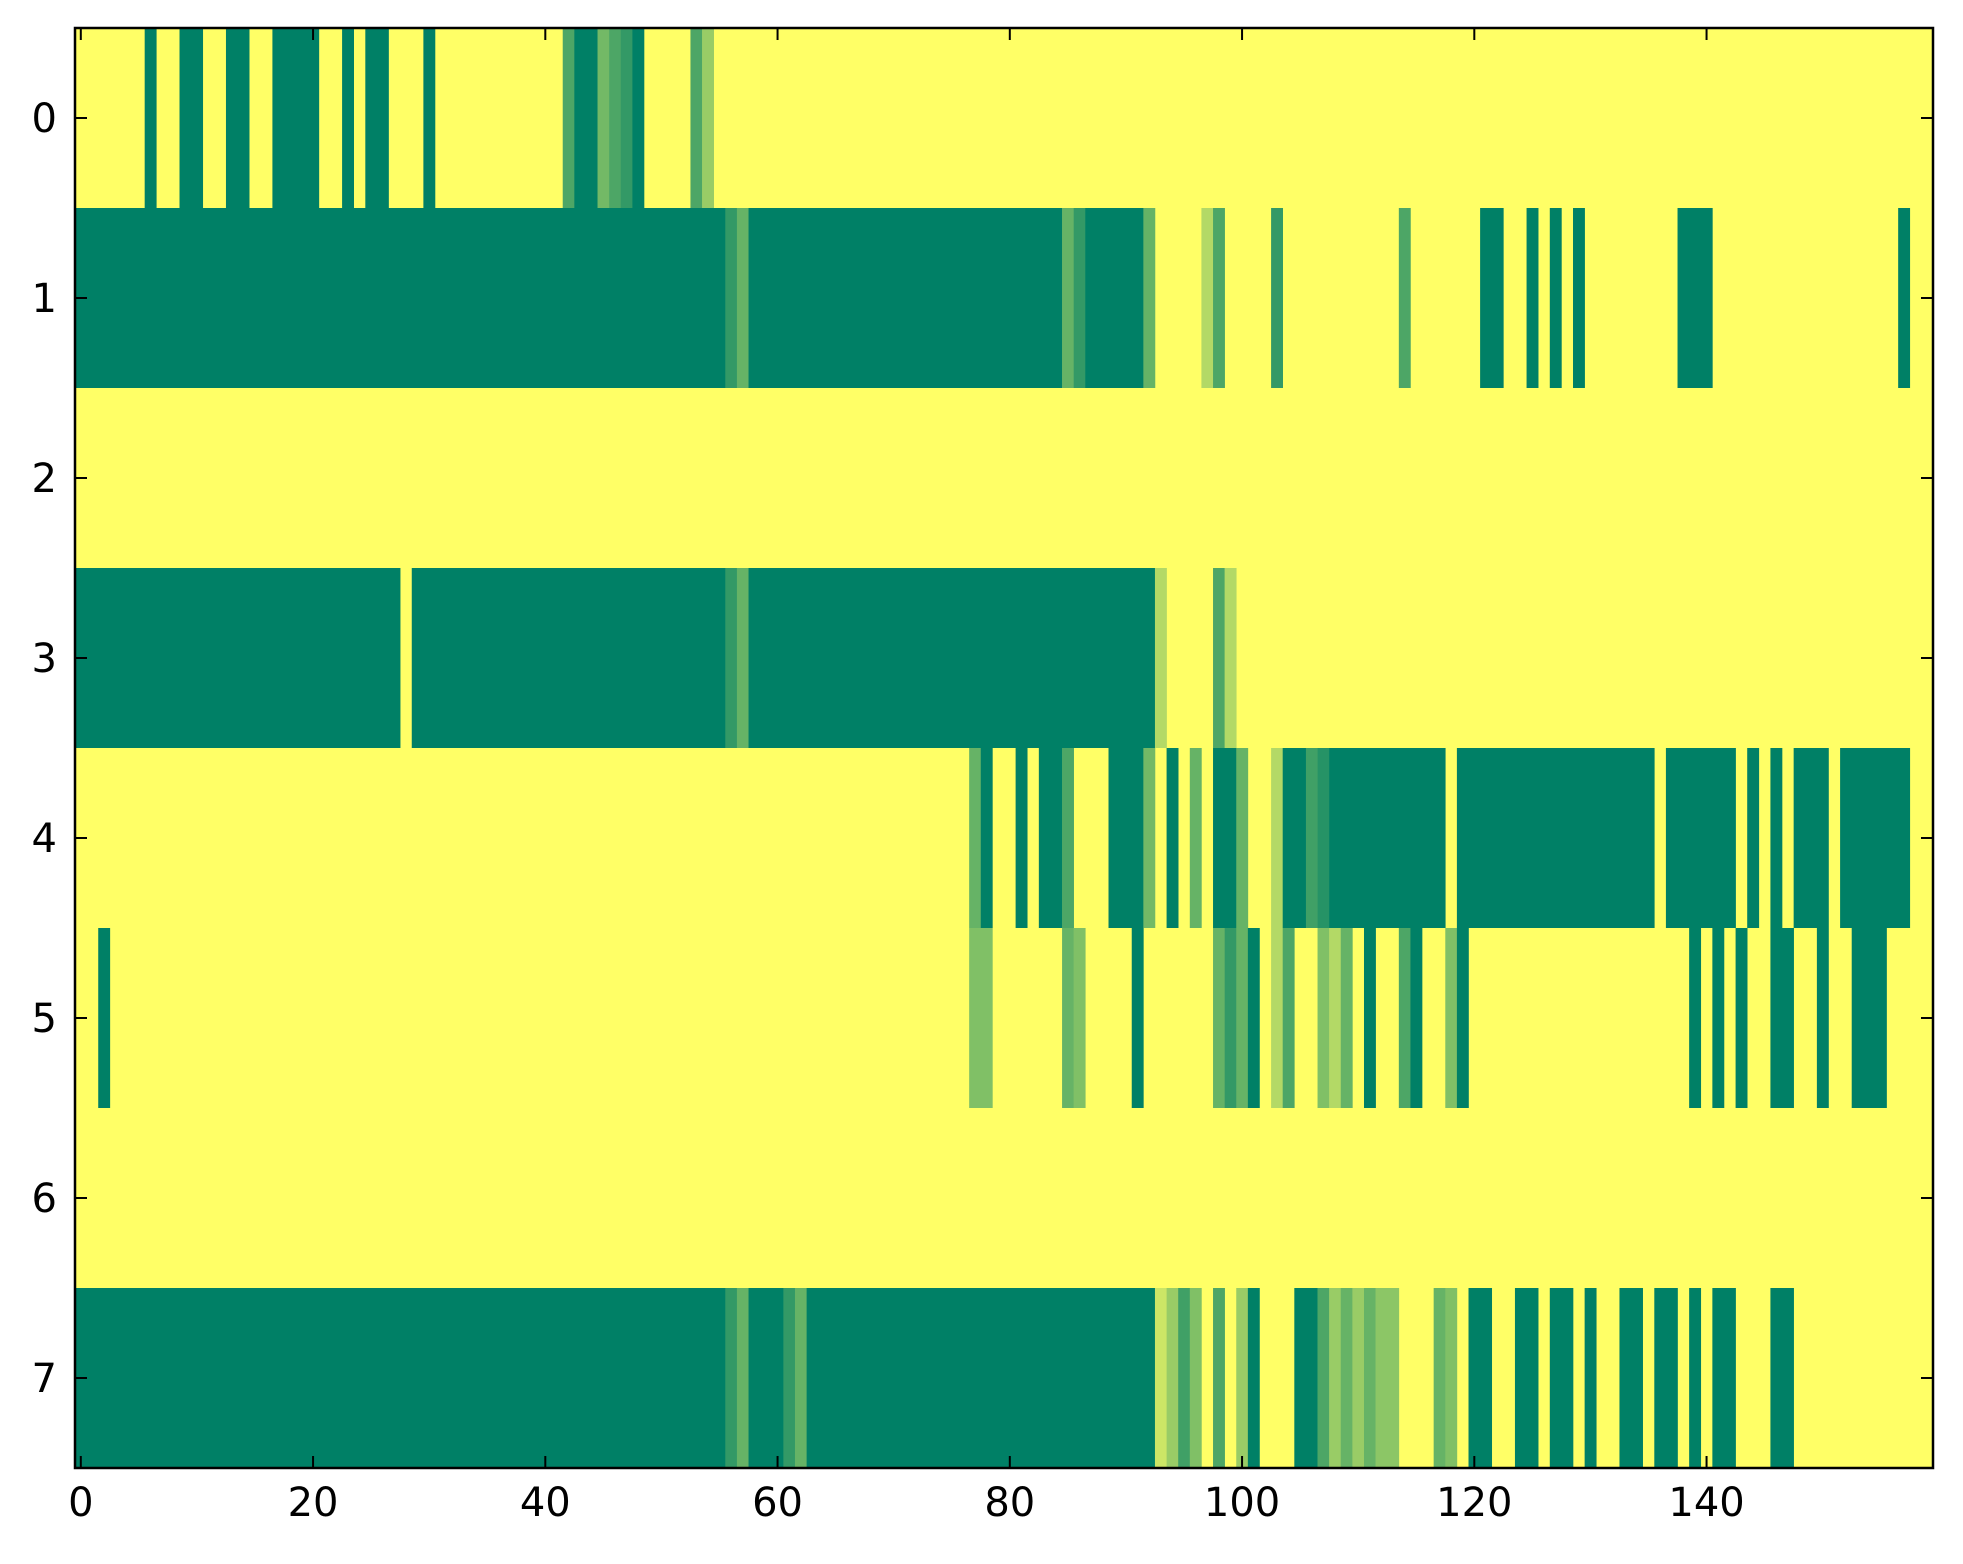 This screenshot has width=1963, height=1564. Describe the element at coordinates (44, 299) in the screenshot. I see `y-tick-label: 1` at that location.